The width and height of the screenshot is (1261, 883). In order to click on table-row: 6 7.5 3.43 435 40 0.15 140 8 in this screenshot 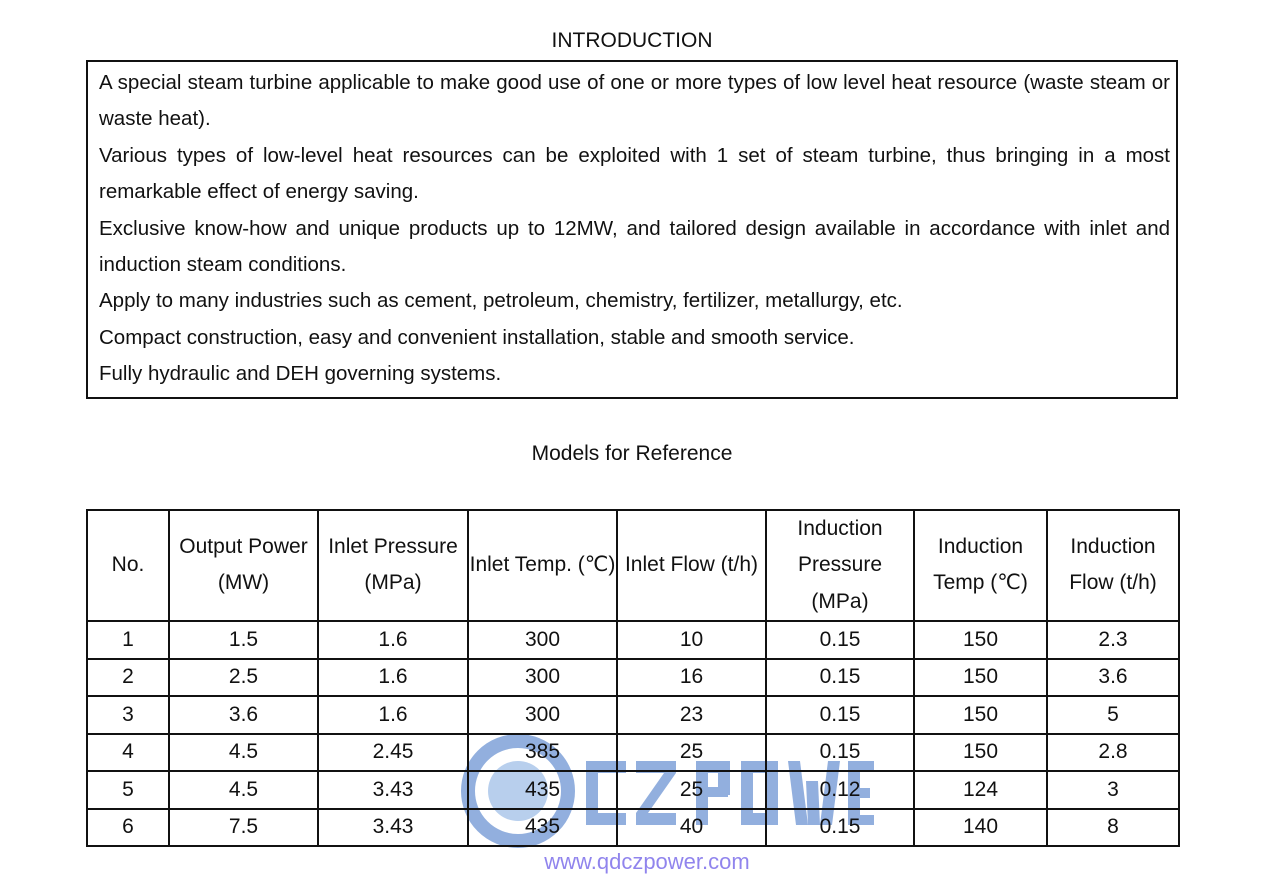, I will do `click(633, 827)`.